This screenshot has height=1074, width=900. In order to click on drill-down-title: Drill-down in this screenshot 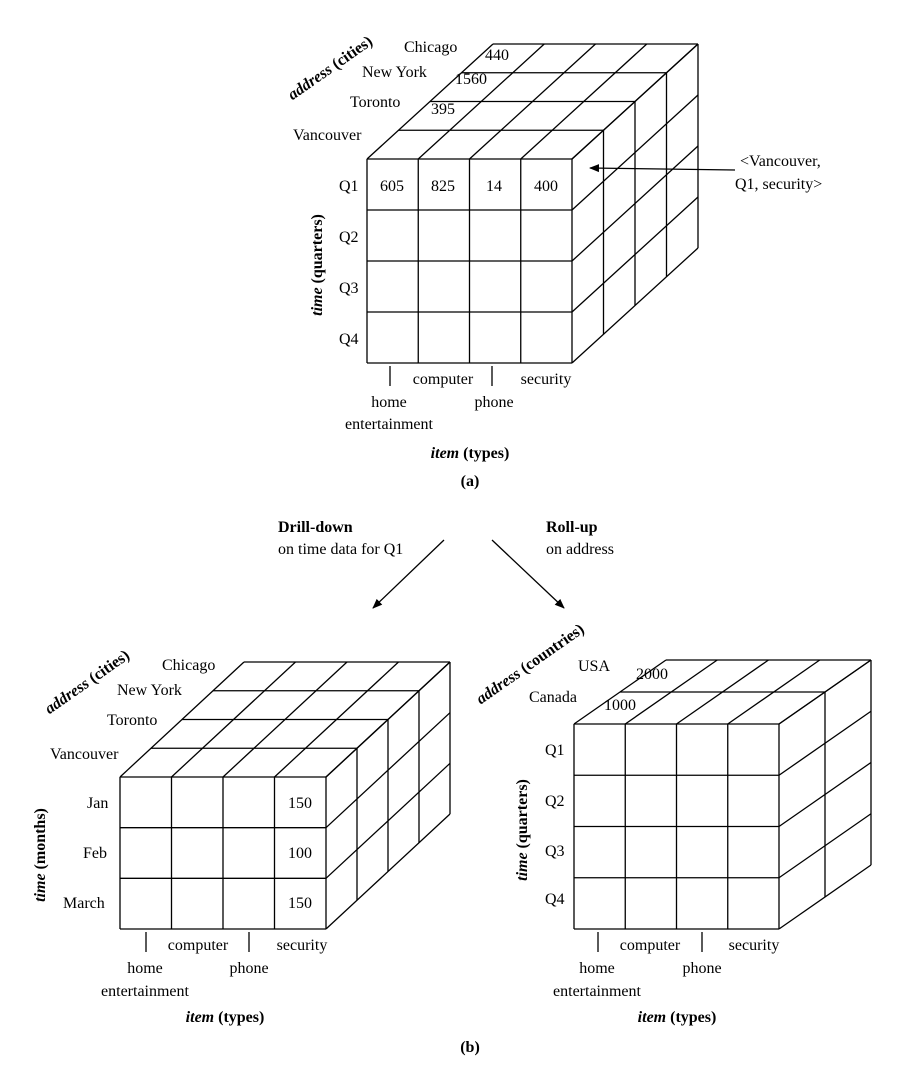, I will do `click(315, 527)`.